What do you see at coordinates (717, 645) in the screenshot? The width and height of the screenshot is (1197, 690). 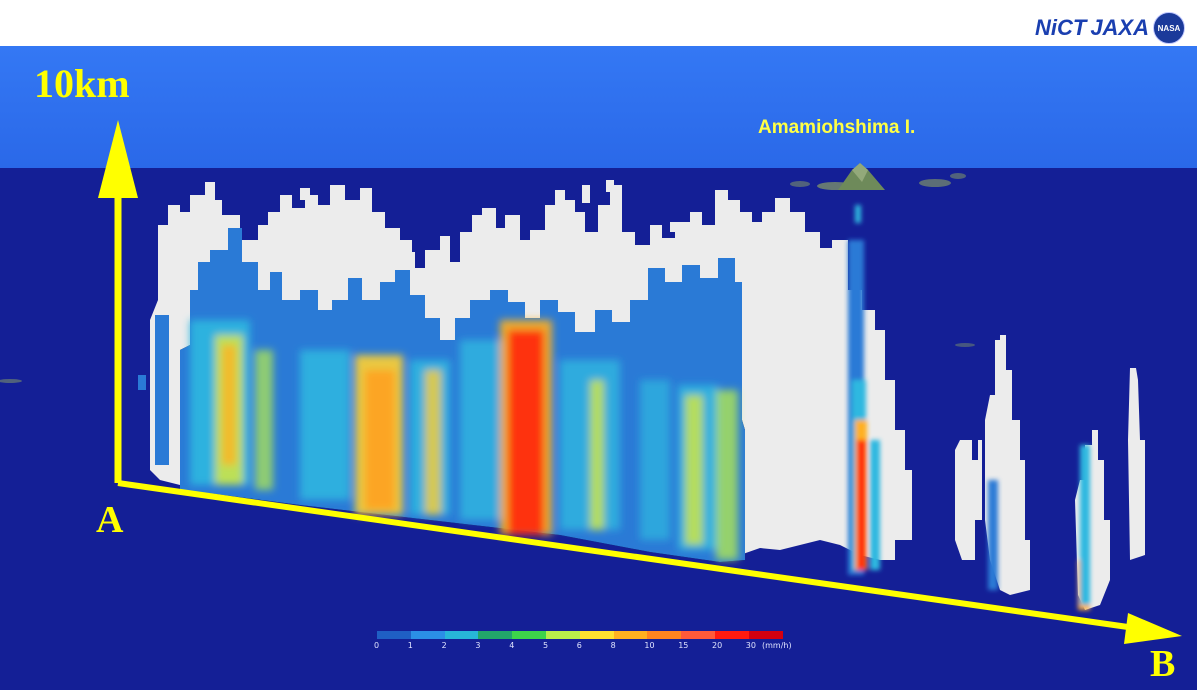 I see `colorbar-tick-label: 20` at bounding box center [717, 645].